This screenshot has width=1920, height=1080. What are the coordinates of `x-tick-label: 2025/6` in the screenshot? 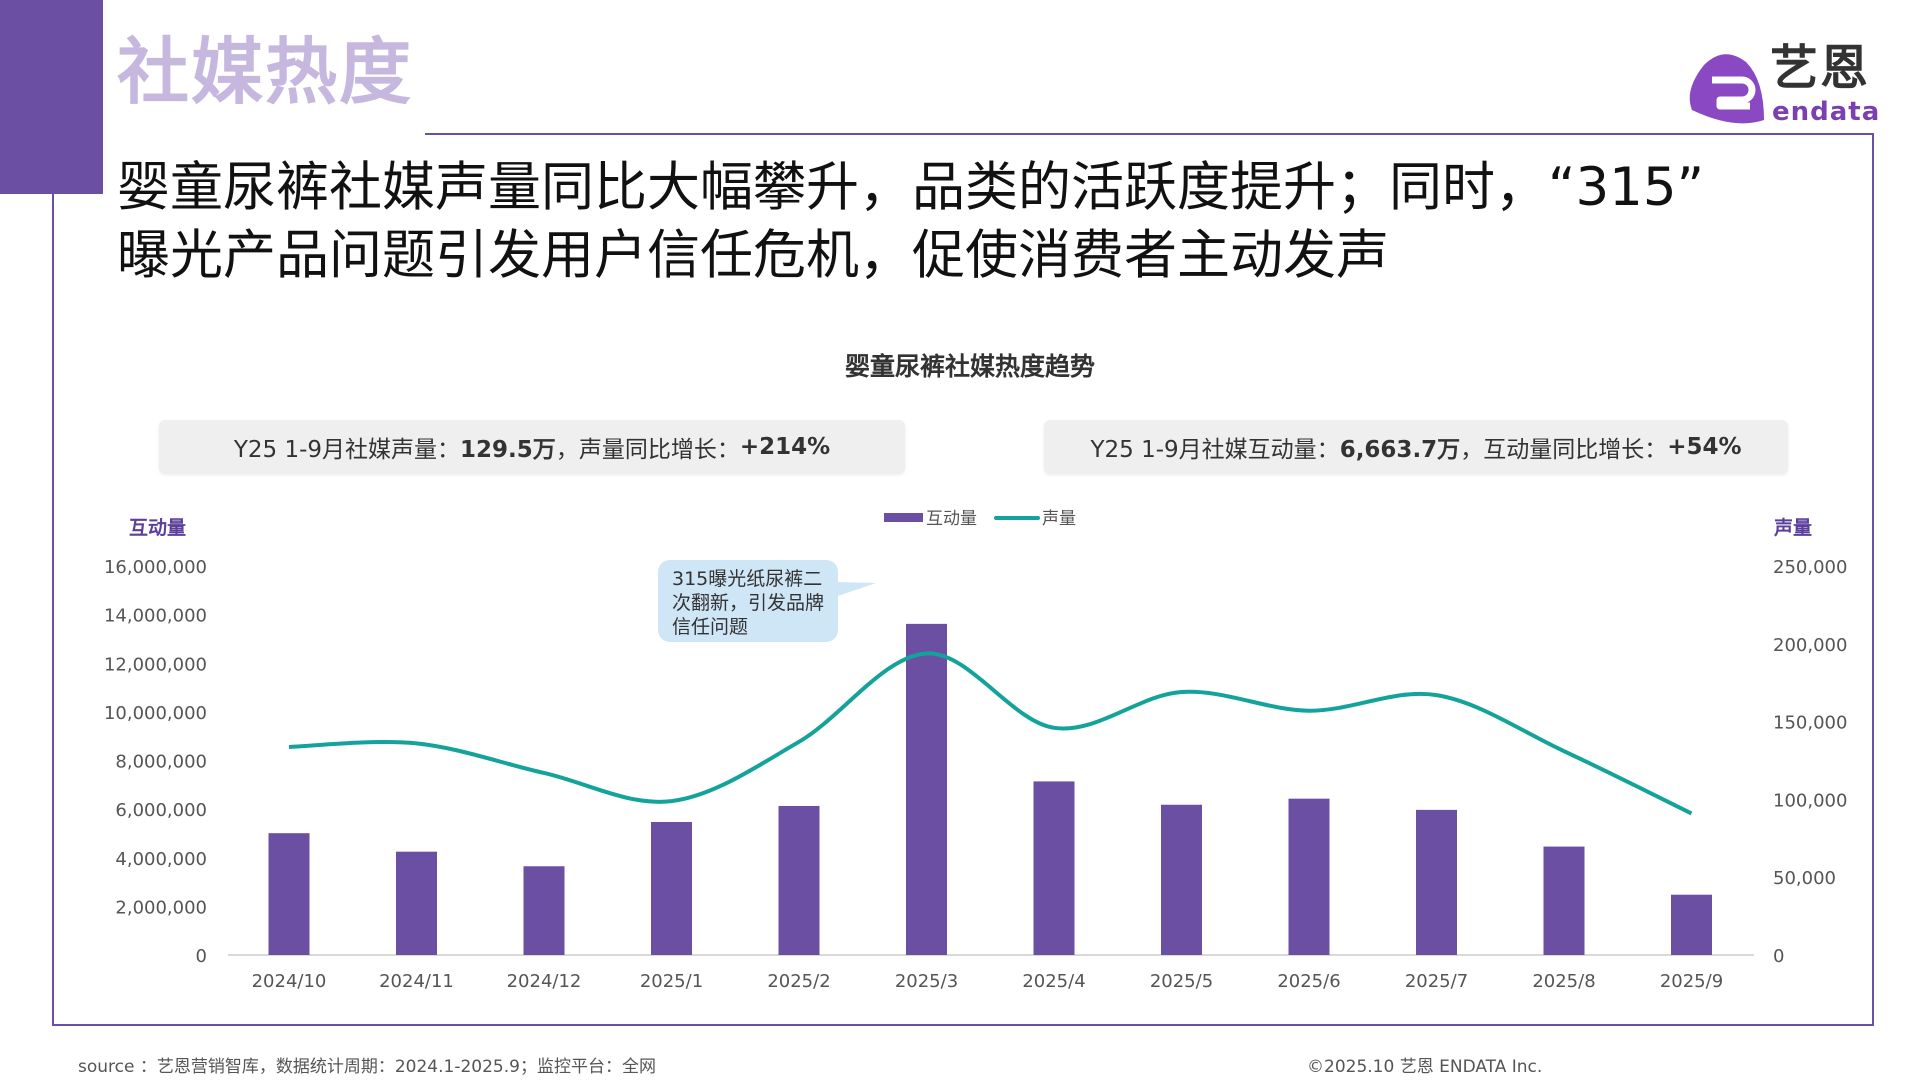 It's located at (1308, 981).